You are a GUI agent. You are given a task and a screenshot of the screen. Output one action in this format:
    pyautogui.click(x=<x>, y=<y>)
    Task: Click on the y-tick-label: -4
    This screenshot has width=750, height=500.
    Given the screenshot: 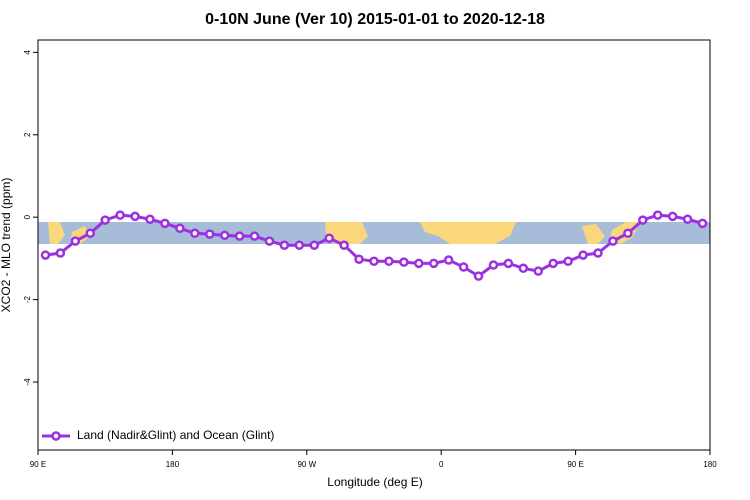 What is the action you would take?
    pyautogui.click(x=27, y=382)
    